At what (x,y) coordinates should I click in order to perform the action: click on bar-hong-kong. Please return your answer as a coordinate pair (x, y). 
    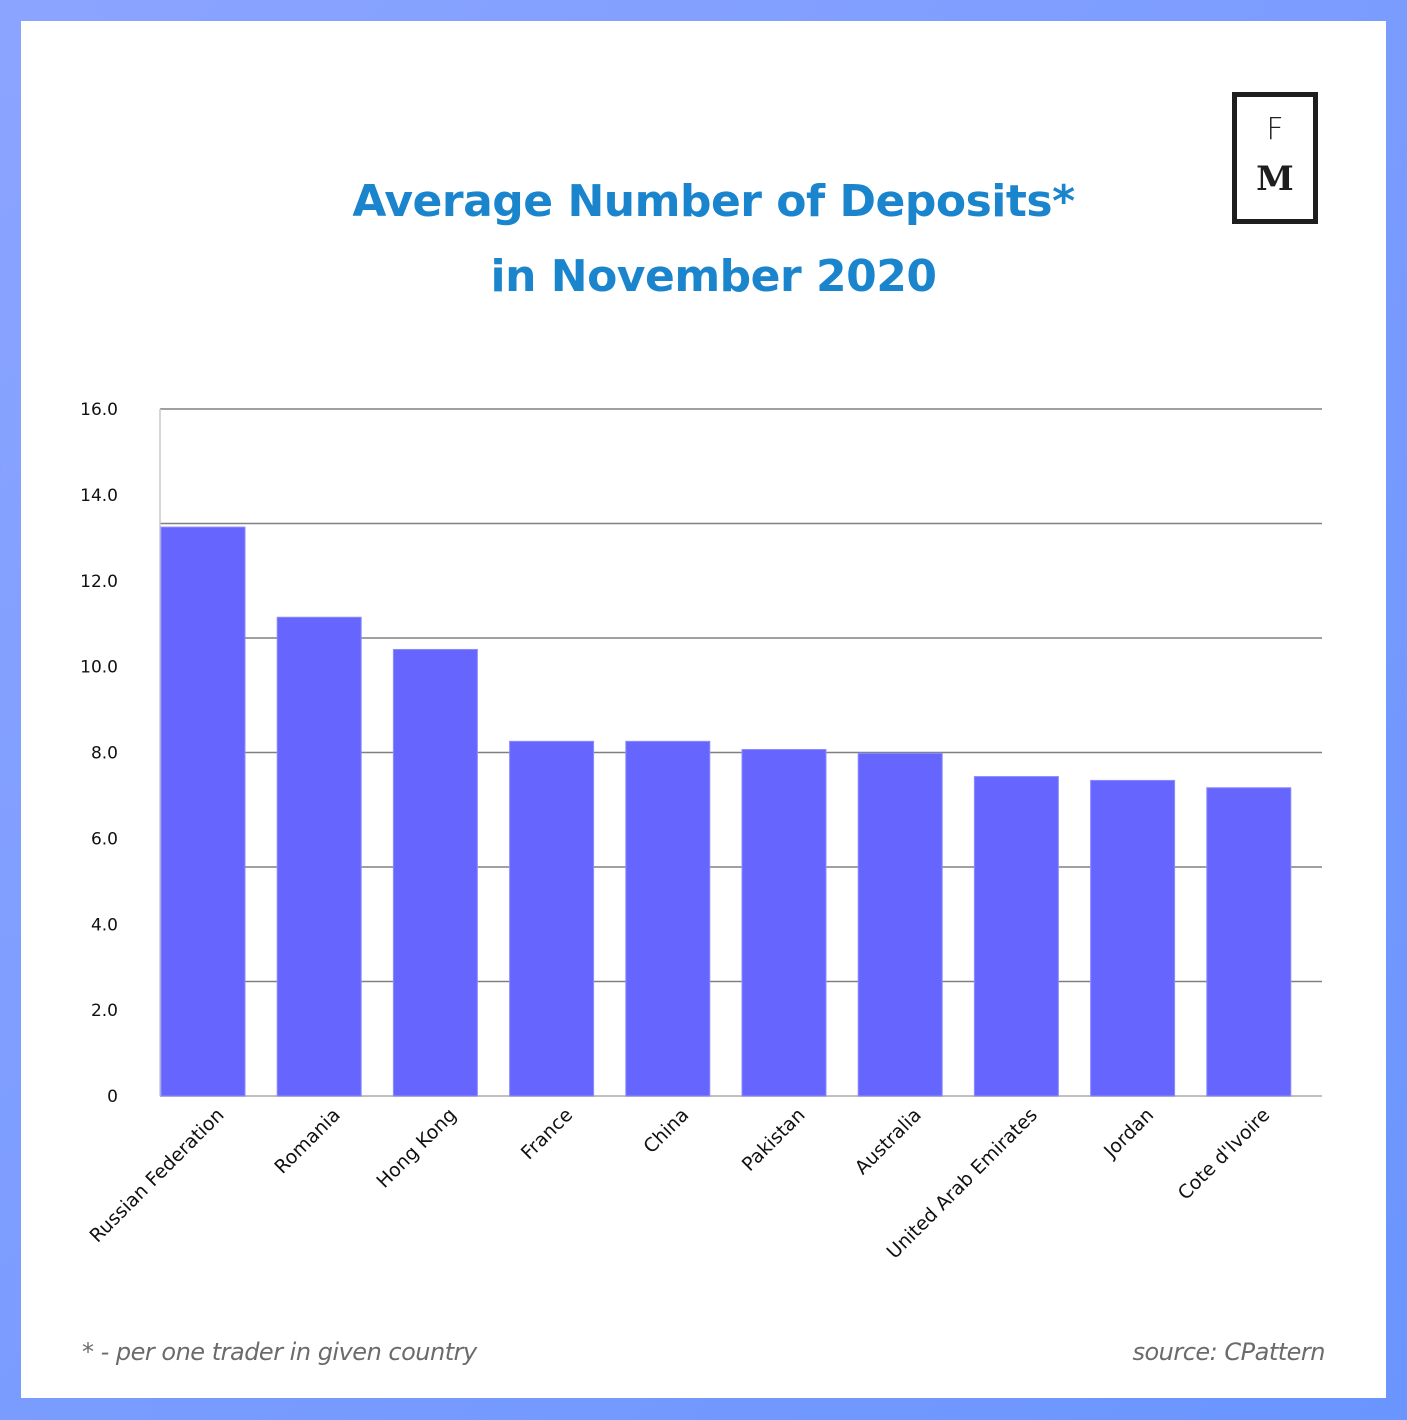
    Looking at the image, I should click on (435, 872).